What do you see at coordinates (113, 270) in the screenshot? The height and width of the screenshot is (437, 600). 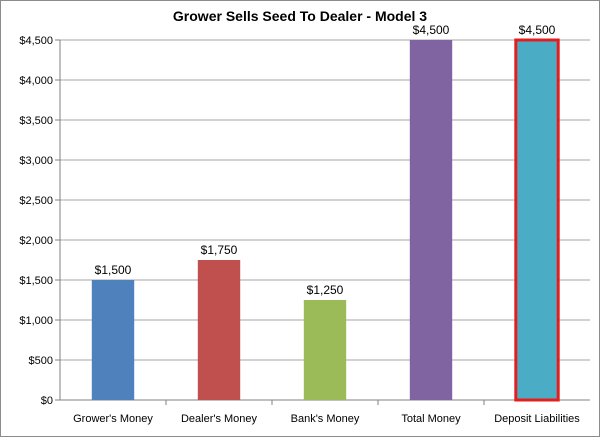 I see `data-label: $1,500` at bounding box center [113, 270].